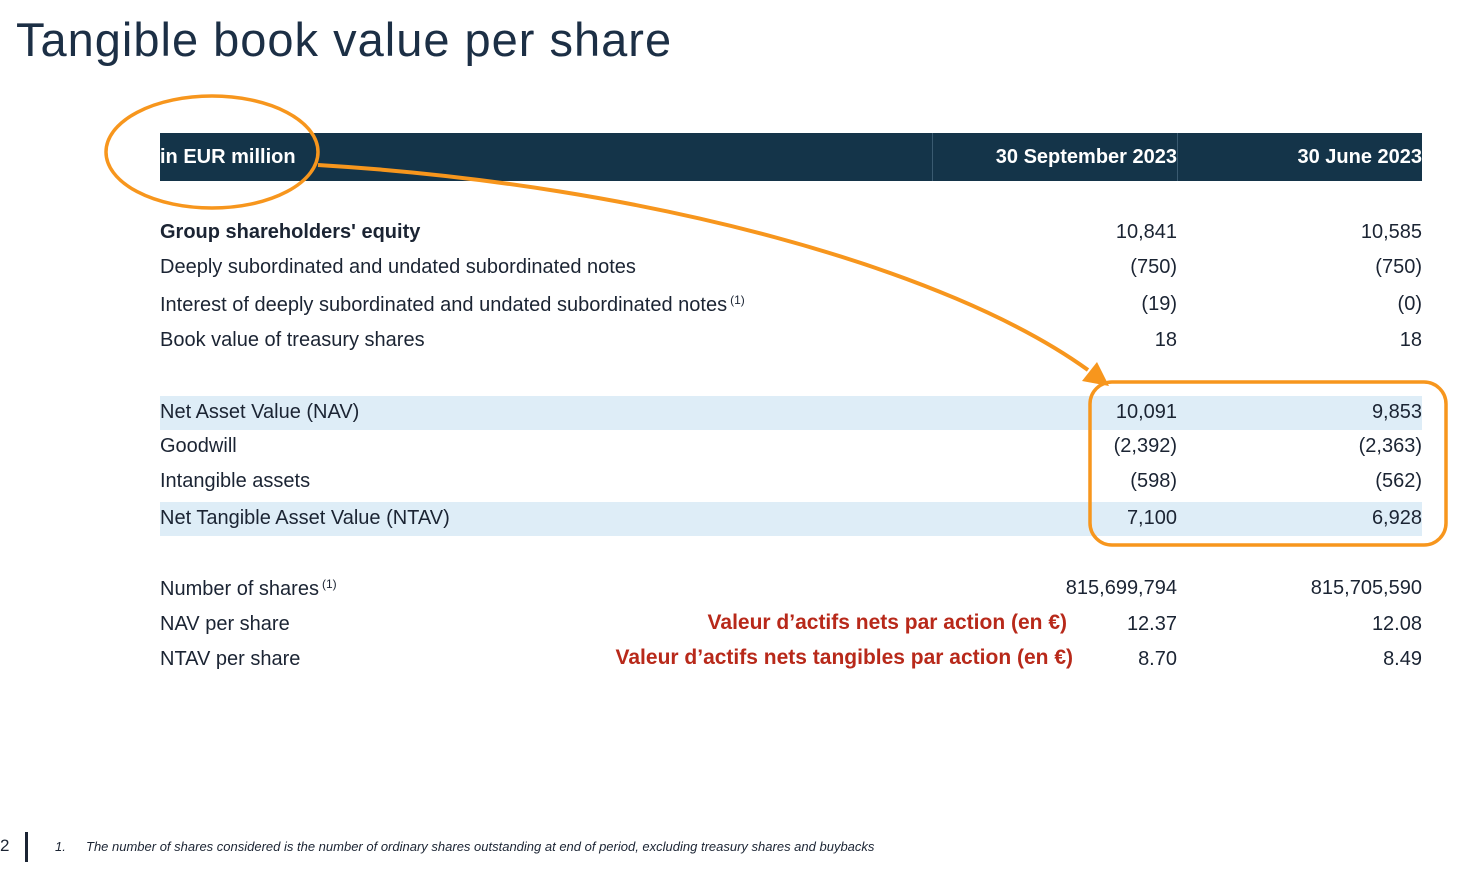 This screenshot has height=875, width=1465. What do you see at coordinates (791, 413) in the screenshot?
I see `table-row-highlighted: Net Asset Value (NAV) 10,091 9,853` at bounding box center [791, 413].